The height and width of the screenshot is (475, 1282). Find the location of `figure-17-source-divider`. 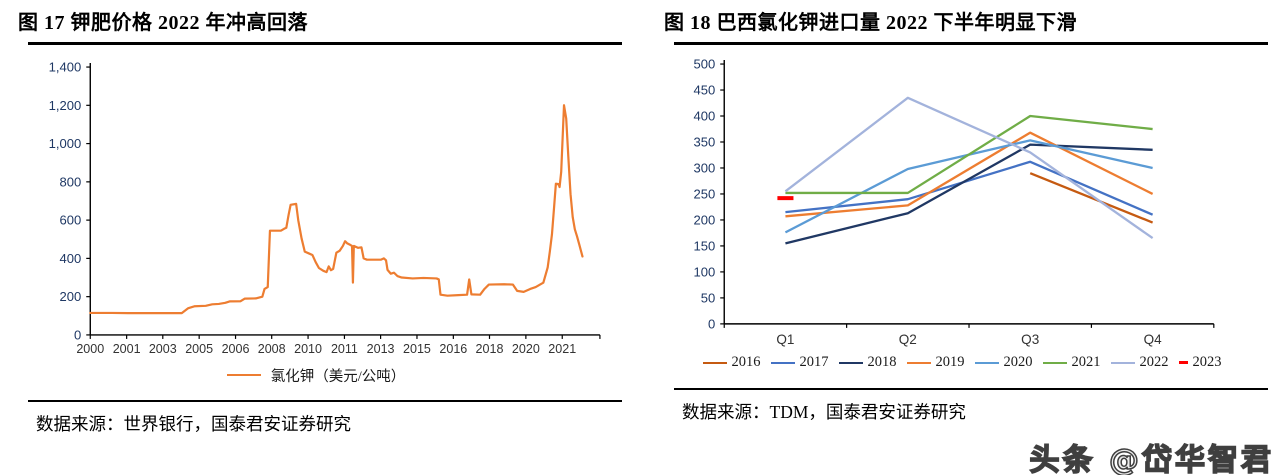

figure-17-source-divider is located at coordinates (325, 401).